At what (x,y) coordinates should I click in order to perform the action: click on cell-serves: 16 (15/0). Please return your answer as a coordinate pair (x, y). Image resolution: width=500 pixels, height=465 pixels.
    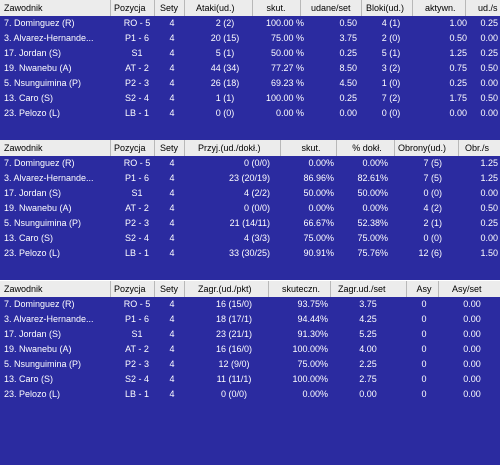
    Looking at the image, I should click on (234, 304).